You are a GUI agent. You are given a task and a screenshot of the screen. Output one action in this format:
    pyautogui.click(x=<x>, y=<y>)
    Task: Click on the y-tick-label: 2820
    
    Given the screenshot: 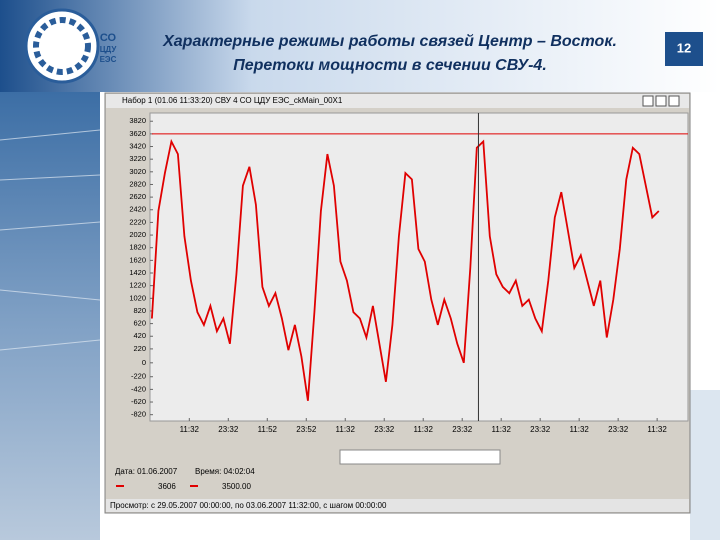 What is the action you would take?
    pyautogui.click(x=137, y=183)
    